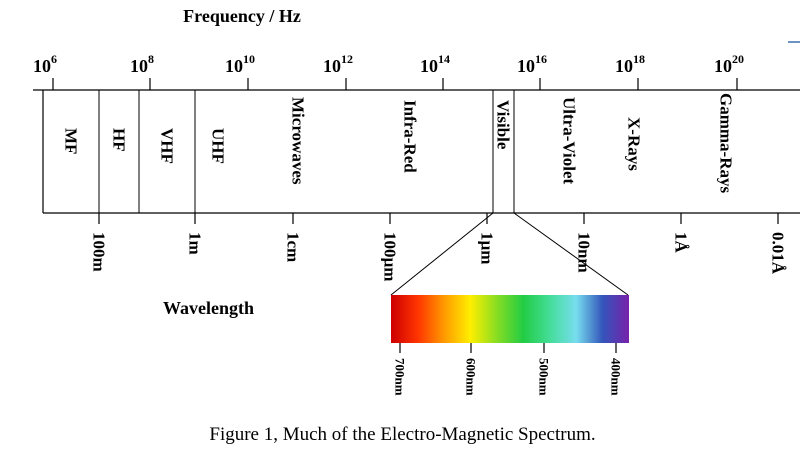 This screenshot has height=466, width=805. Describe the element at coordinates (293, 247) in the screenshot. I see `wavelength-tick-label: 1cm` at that location.